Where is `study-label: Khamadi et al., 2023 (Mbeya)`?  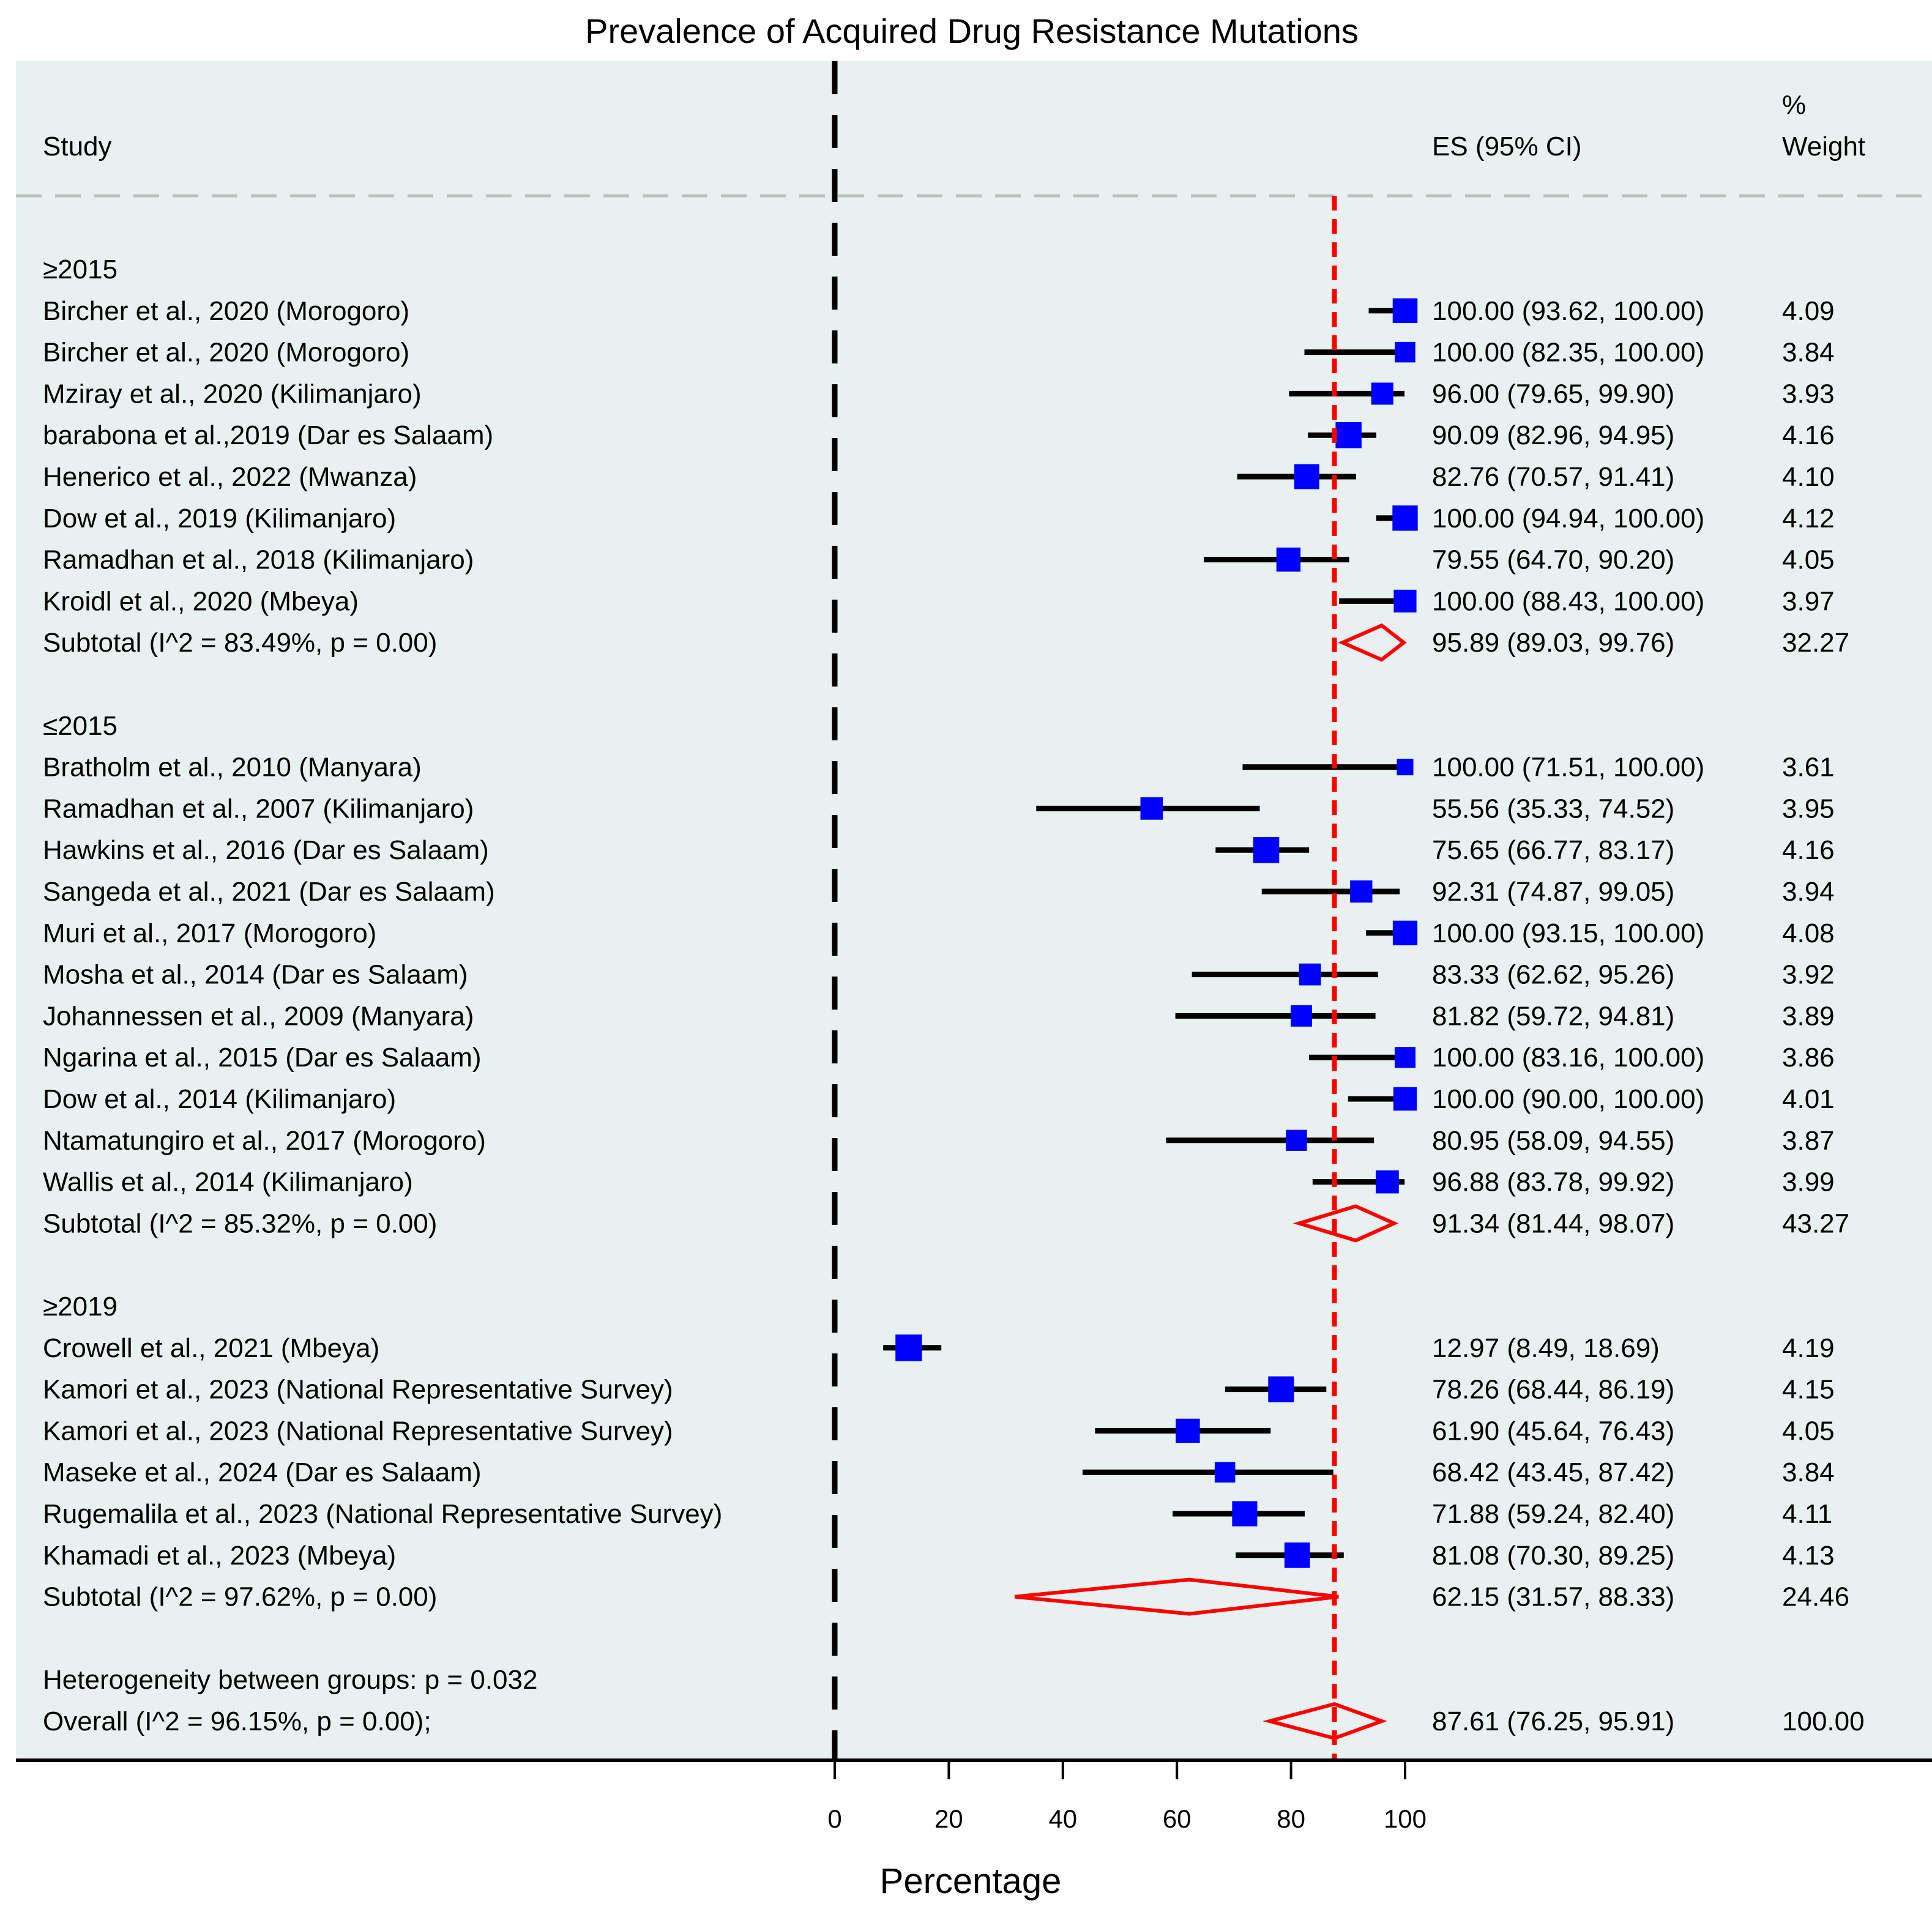
study-label: Khamadi et al., 2023 (Mbeya) is located at coordinates (219, 1556).